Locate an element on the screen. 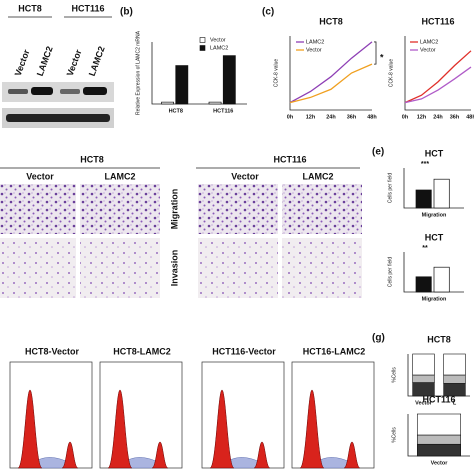 This screenshot has height=474, width=474. significance: ** is located at coordinates (425, 248).